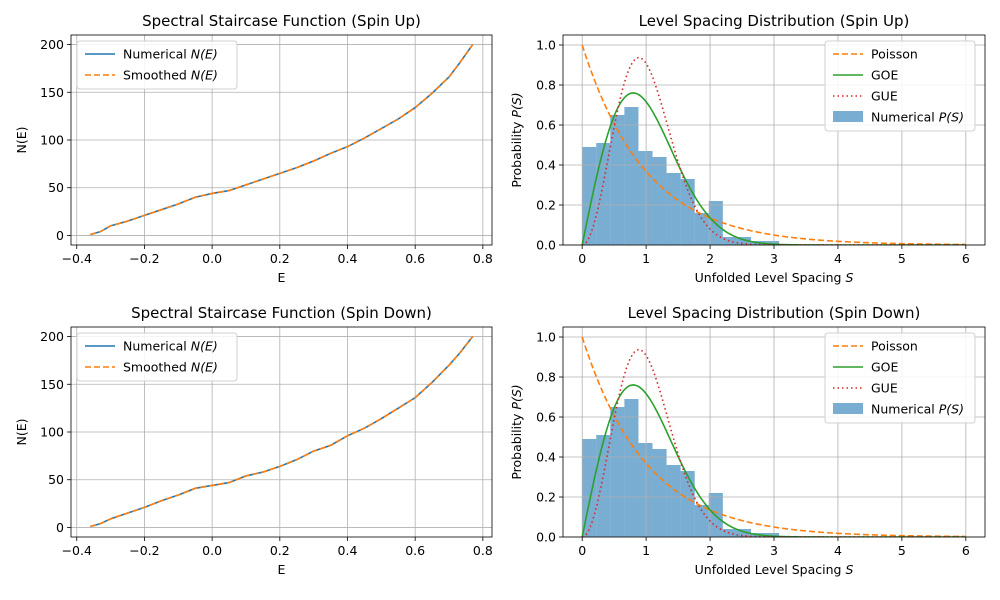 This screenshot has width=1000, height=600. I want to click on x-axis-label: Unfolded Level Spacing S, so click(774, 569).